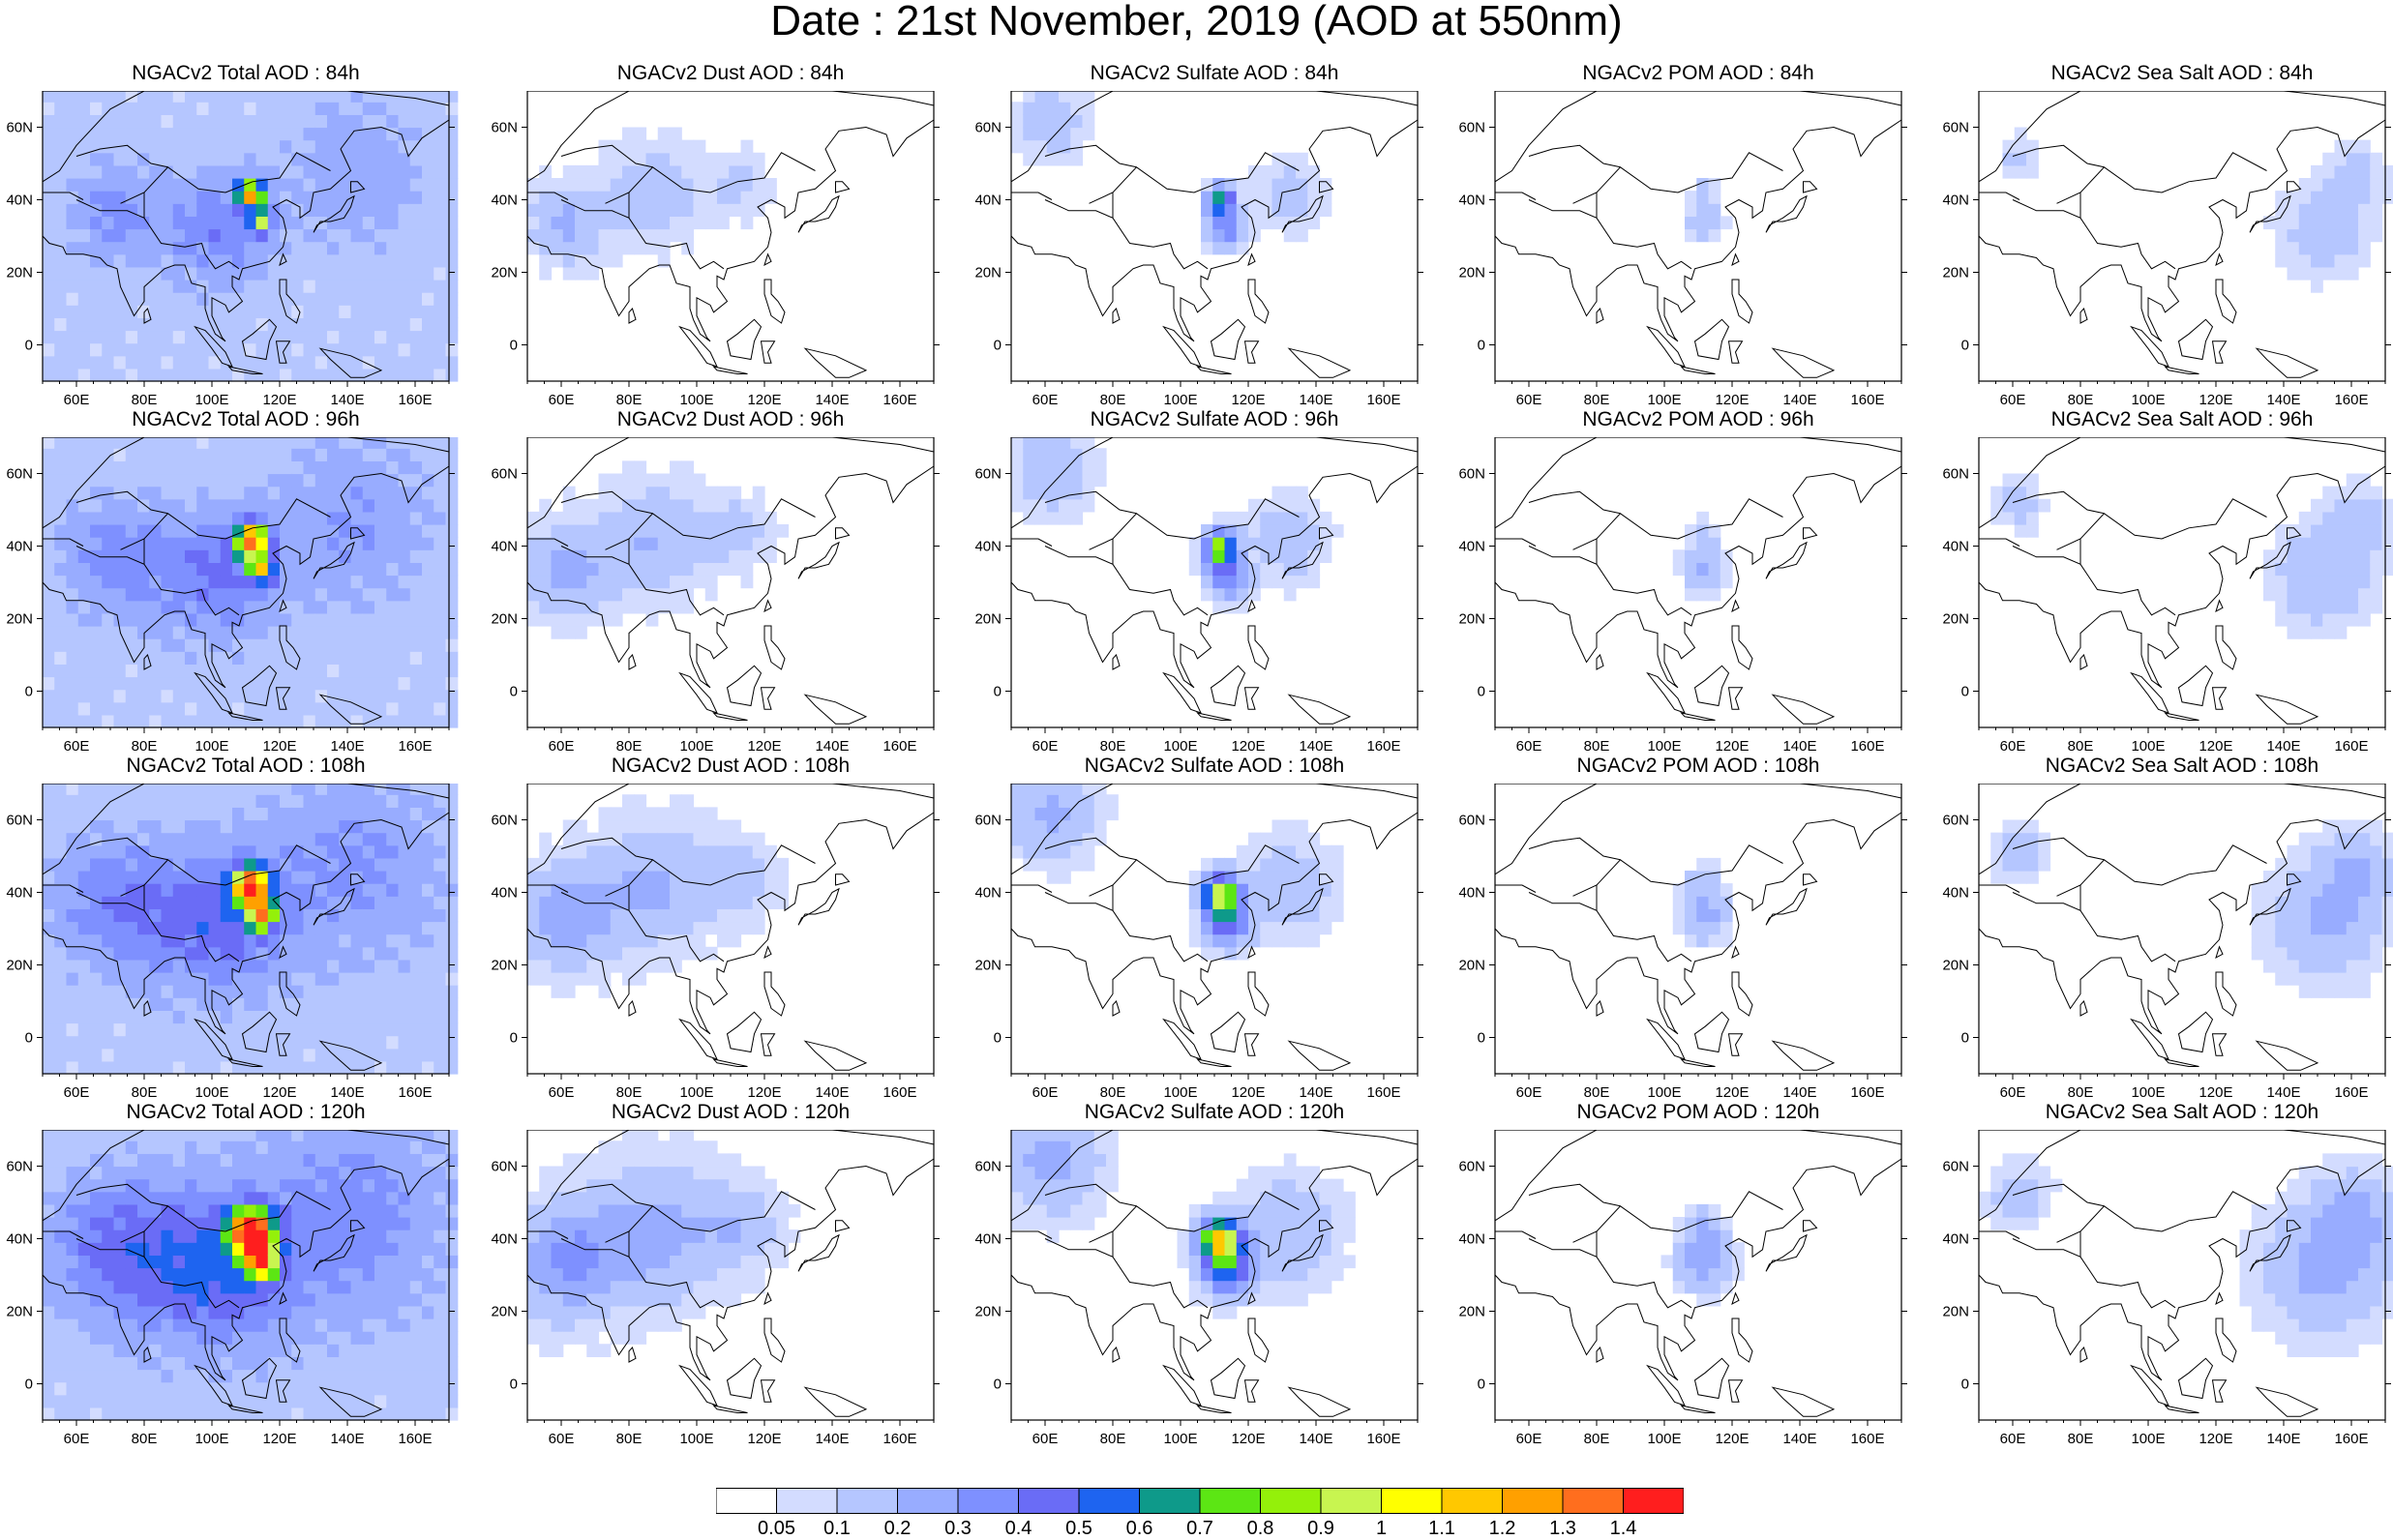 The height and width of the screenshot is (1540, 2393). Describe the element at coordinates (832, 400) in the screenshot. I see `lon-tick-label: 140E` at that location.